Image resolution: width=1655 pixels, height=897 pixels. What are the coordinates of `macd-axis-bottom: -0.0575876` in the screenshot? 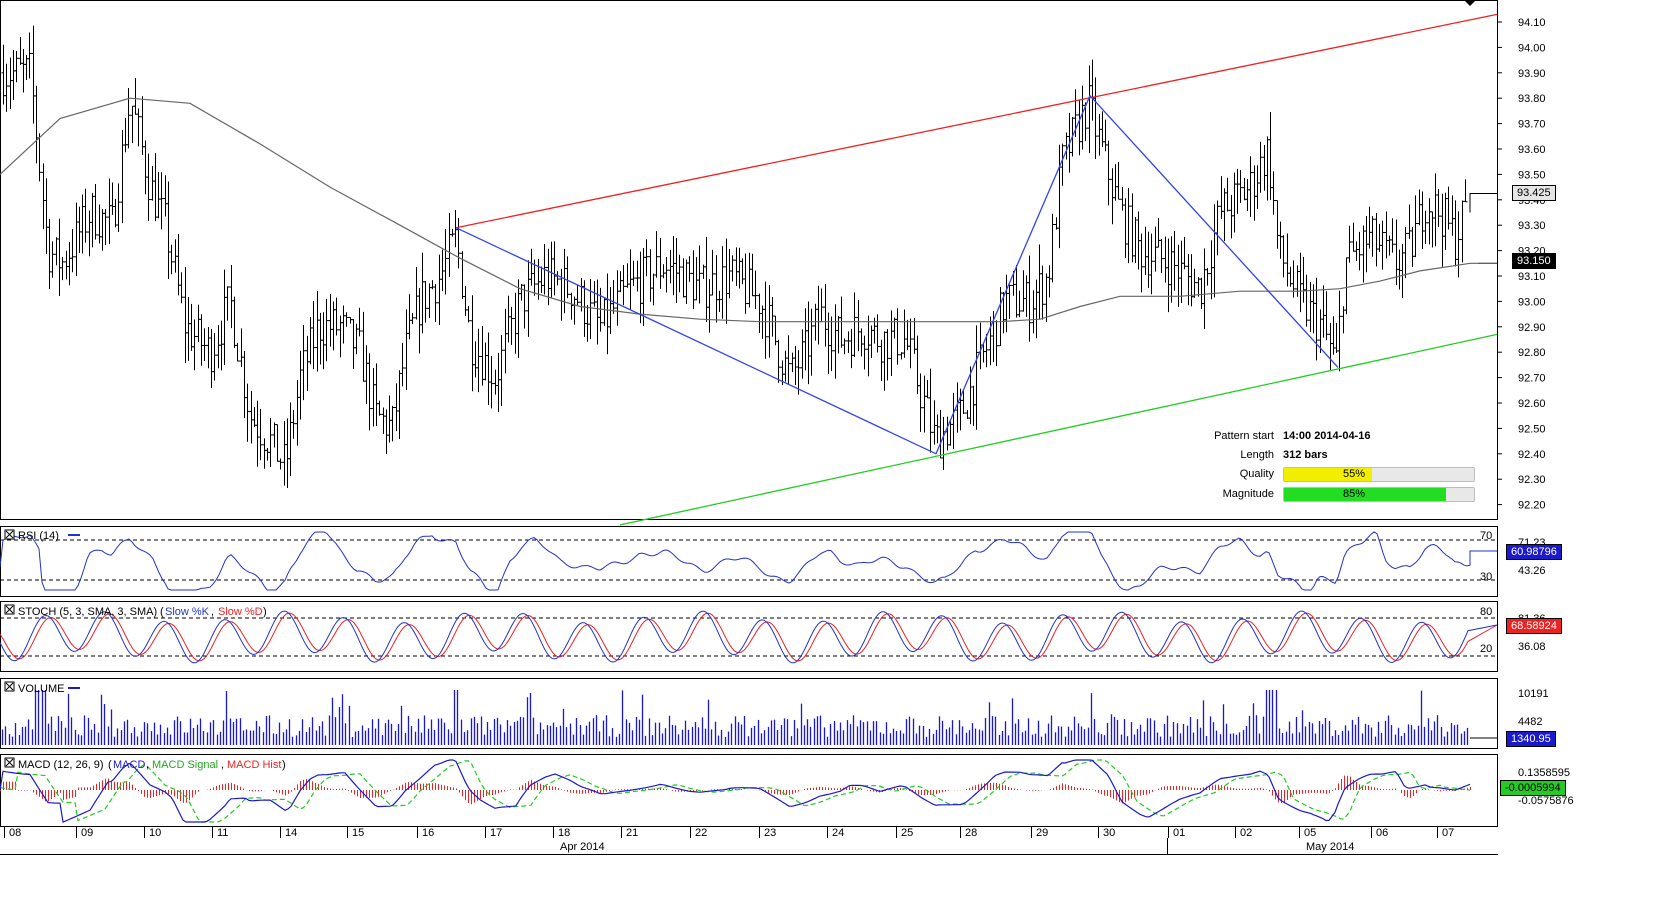 It's located at (1546, 801).